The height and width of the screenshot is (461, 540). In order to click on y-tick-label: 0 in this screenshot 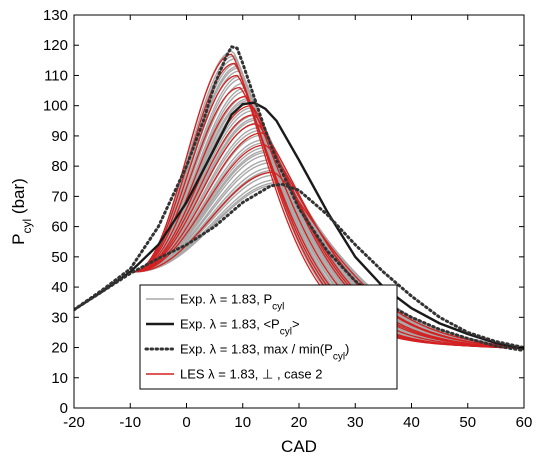, I will do `click(64, 408)`.